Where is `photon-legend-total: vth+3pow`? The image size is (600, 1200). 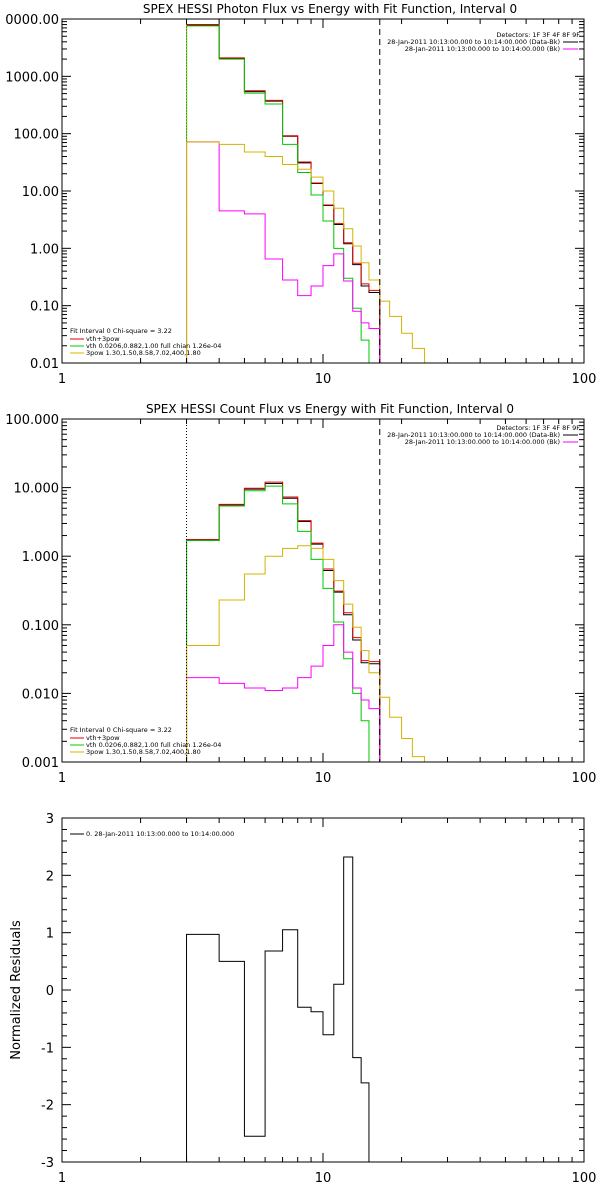 photon-legend-total: vth+3pow is located at coordinates (103, 339).